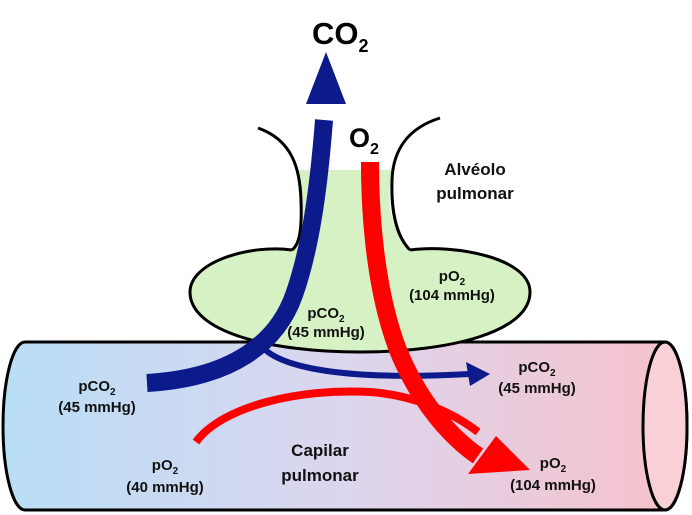 The image size is (692, 515). Describe the element at coordinates (452, 295) in the screenshot. I see `alveolus-po2-value: (104 mmHg)` at that location.